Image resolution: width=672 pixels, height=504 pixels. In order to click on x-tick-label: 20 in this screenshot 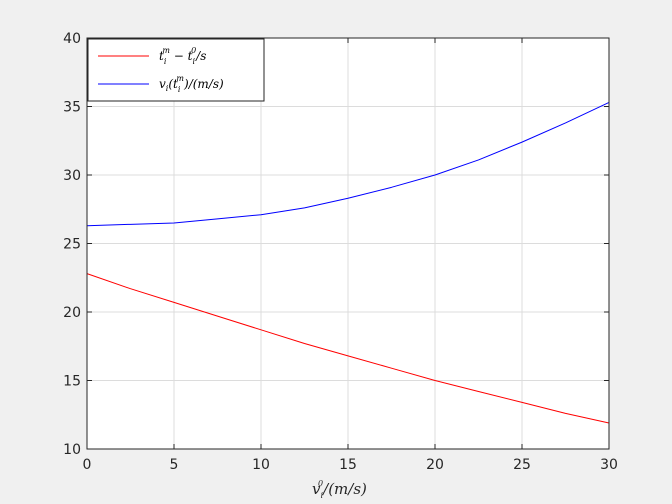, I will do `click(435, 465)`.